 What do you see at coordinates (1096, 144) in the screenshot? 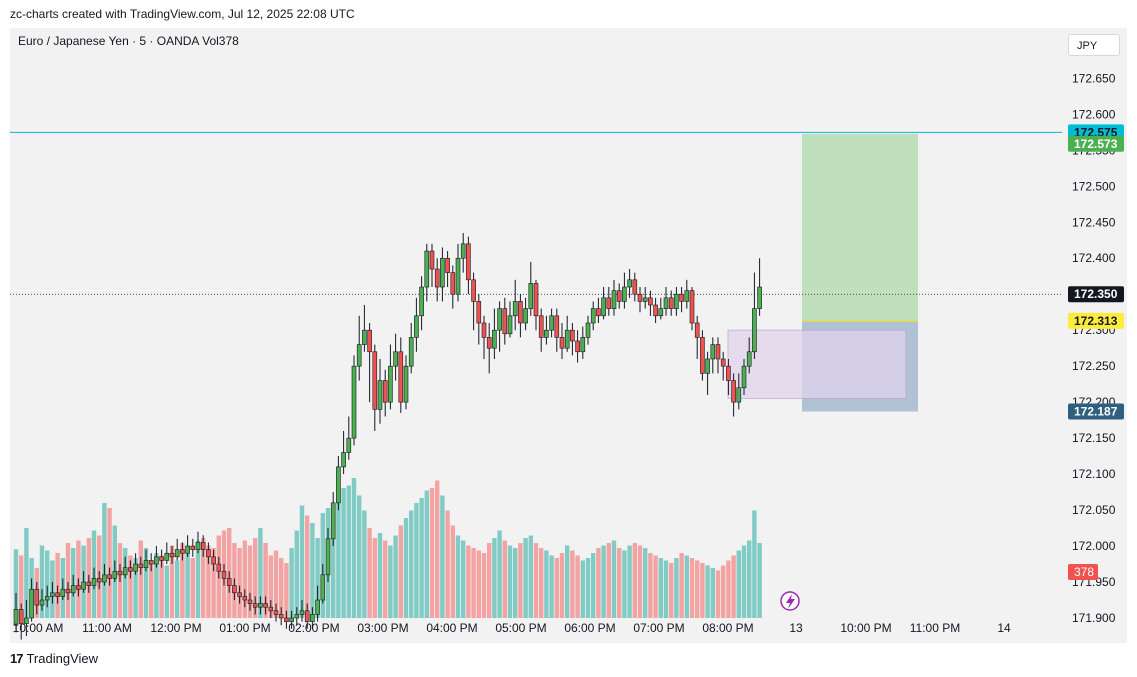
I see `price-badge-label: 172.573` at bounding box center [1096, 144].